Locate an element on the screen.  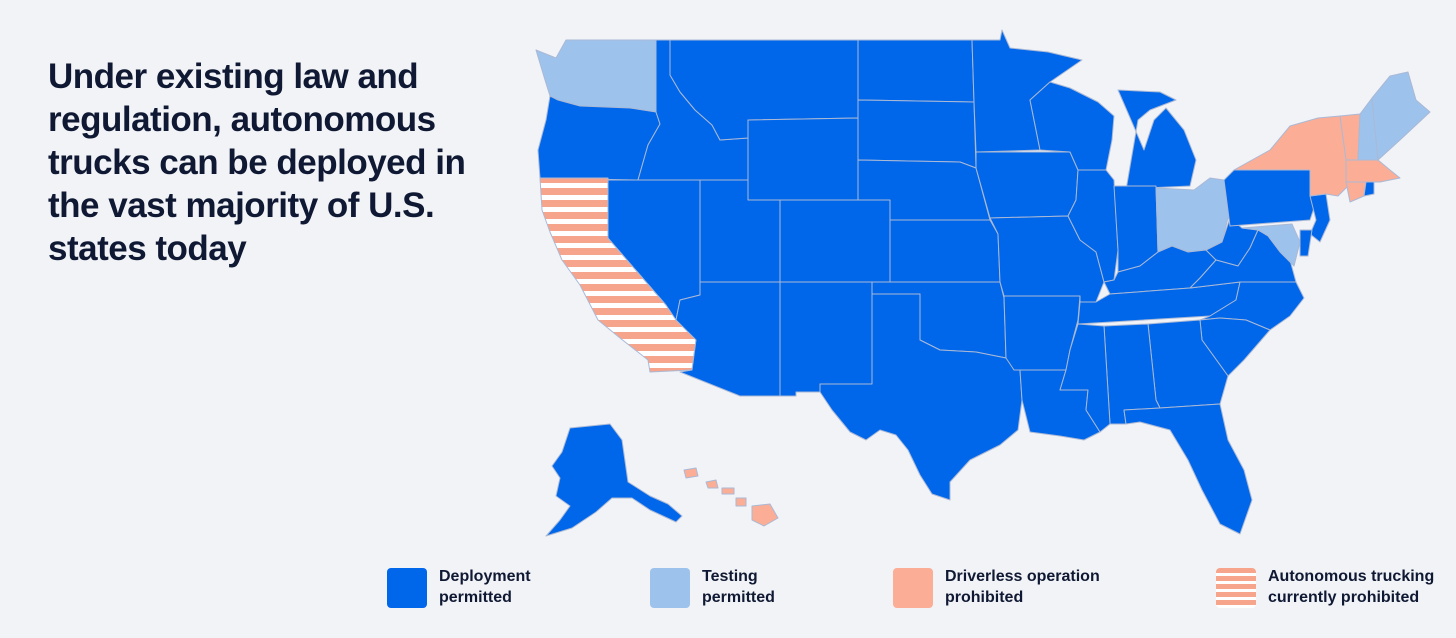
legend-swatch-testing is located at coordinates (670, 588).